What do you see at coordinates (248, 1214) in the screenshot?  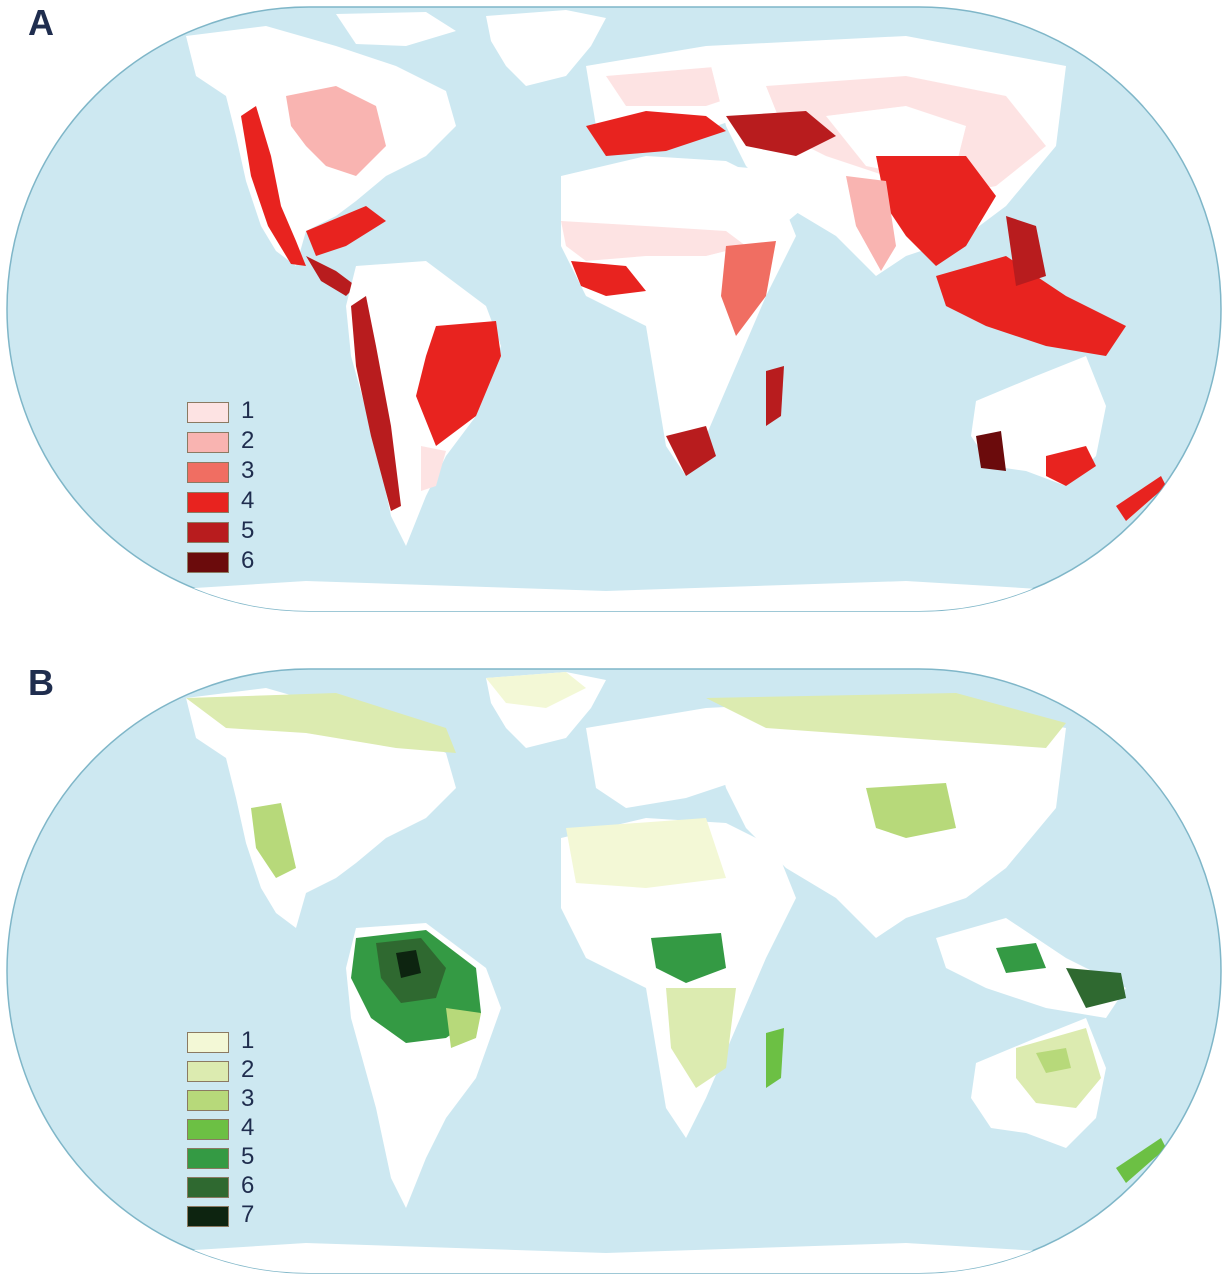 I see `legend-label: 7` at bounding box center [248, 1214].